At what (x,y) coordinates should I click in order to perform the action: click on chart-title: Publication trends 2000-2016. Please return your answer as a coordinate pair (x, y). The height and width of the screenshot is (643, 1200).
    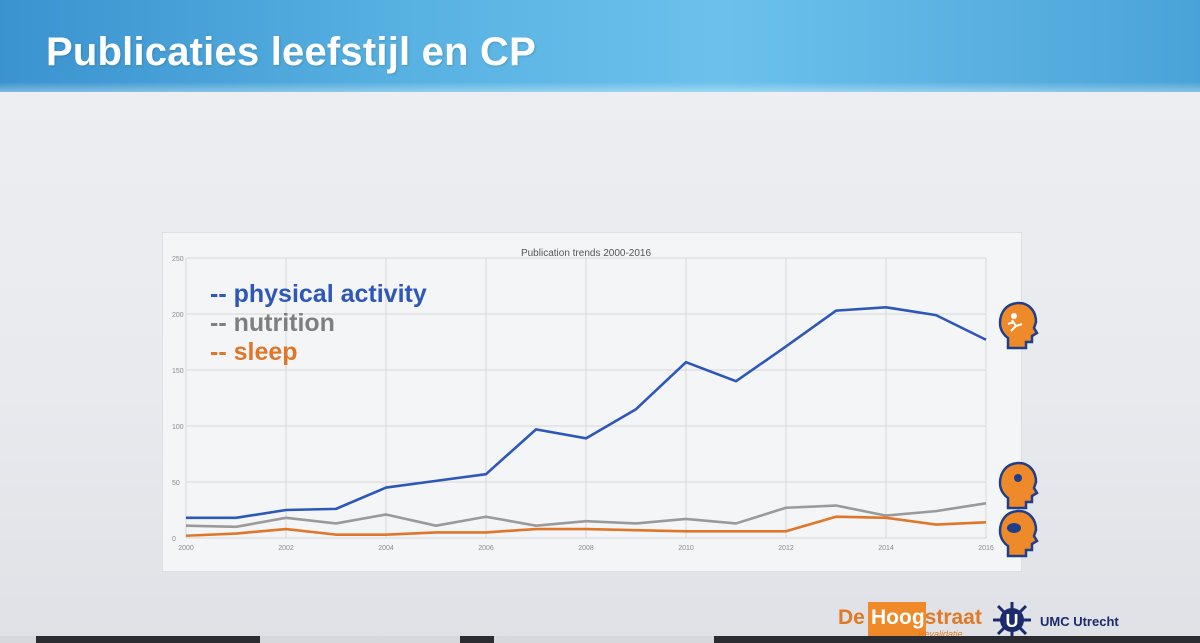
    Looking at the image, I should click on (586, 253).